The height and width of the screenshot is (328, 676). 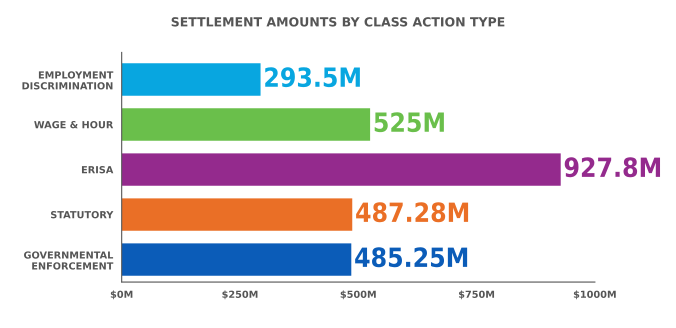 What do you see at coordinates (612, 167) in the screenshot?
I see `data-label: 927.8M` at bounding box center [612, 167].